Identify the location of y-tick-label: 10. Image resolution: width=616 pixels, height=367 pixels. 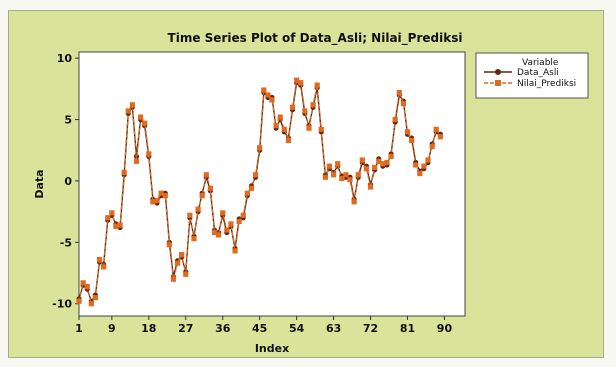
(65, 58).